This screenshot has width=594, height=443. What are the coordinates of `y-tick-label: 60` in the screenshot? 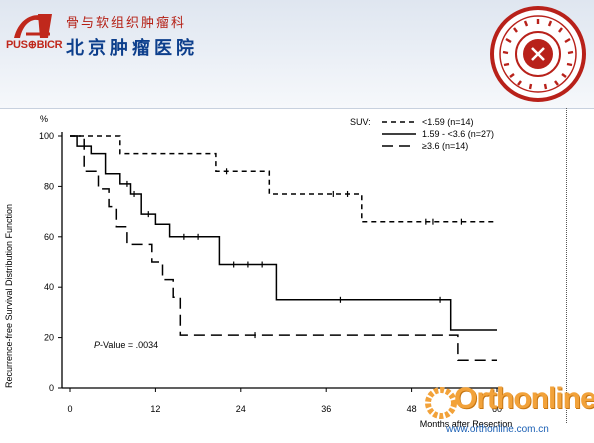 It's located at (49, 237).